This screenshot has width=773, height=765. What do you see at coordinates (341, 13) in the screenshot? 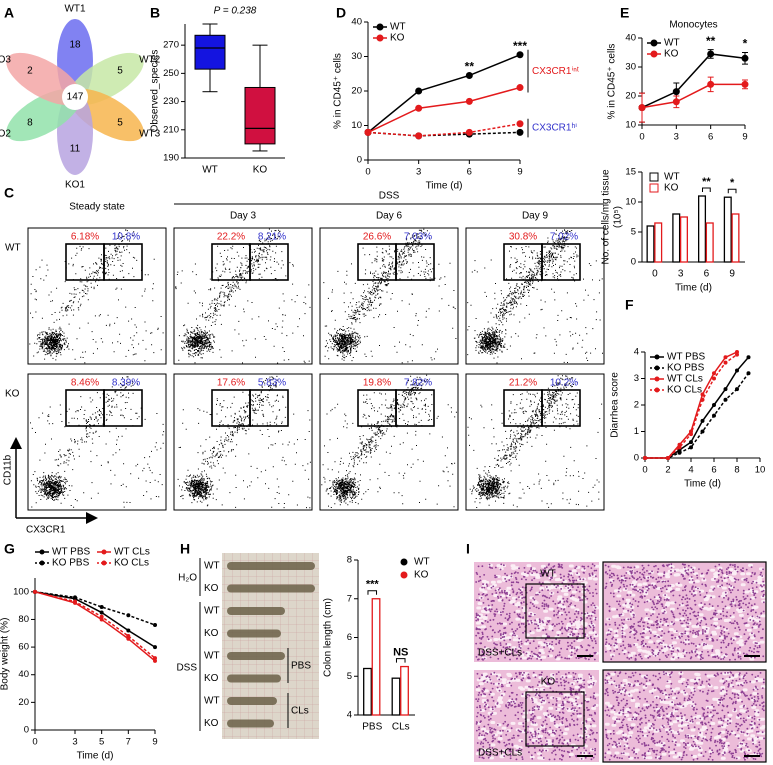
I see `panel-letter: D` at bounding box center [341, 13].